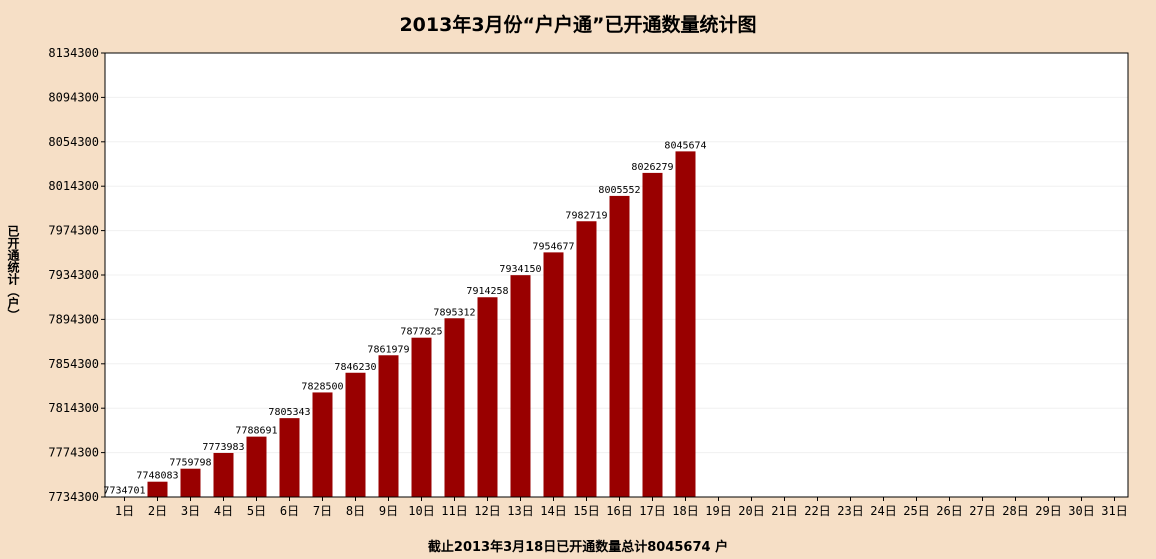 The height and width of the screenshot is (559, 1156). What do you see at coordinates (124, 491) in the screenshot?
I see `data-label: 7734701` at bounding box center [124, 491].